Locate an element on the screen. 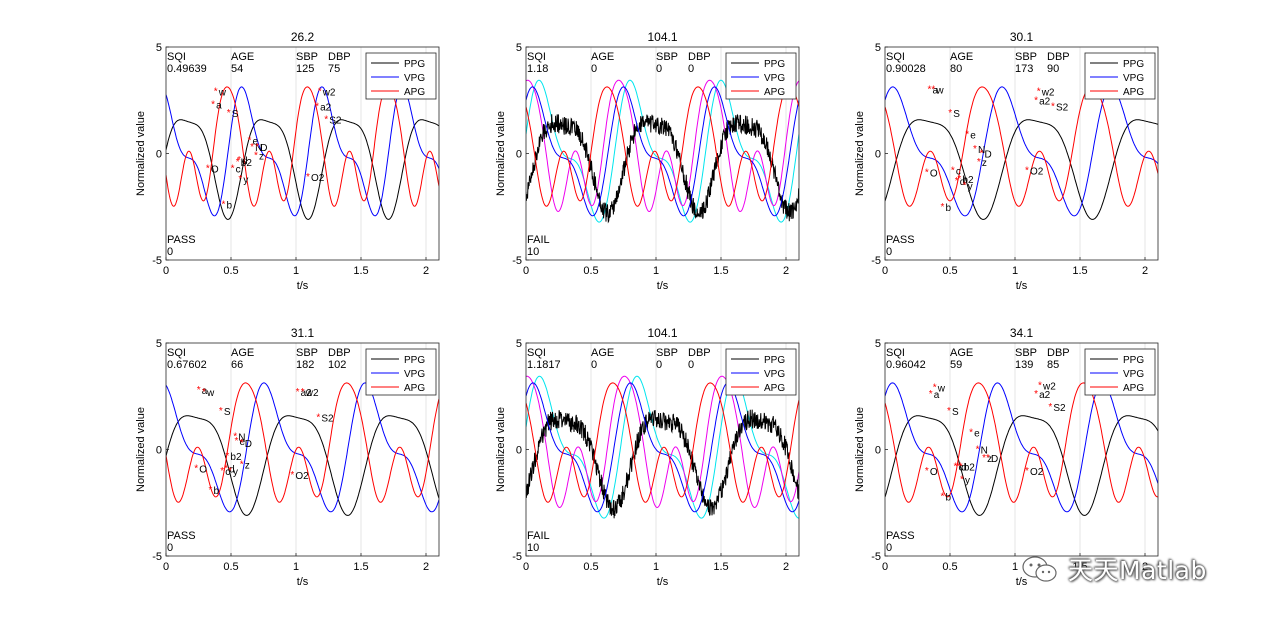 Image resolution: width=1280 pixels, height=625 pixels. marker-b2: * b2 is located at coordinates (967, 468).